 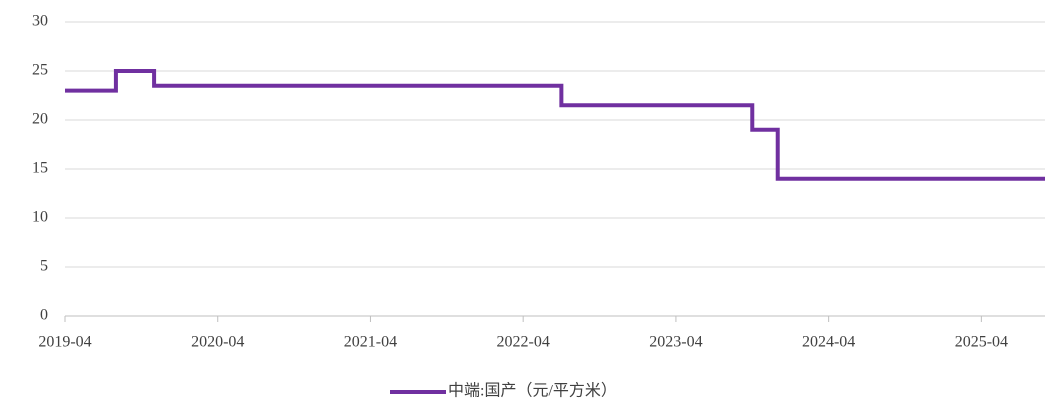 What do you see at coordinates (675, 342) in the screenshot?
I see `x-tick-label: 2023-04` at bounding box center [675, 342].